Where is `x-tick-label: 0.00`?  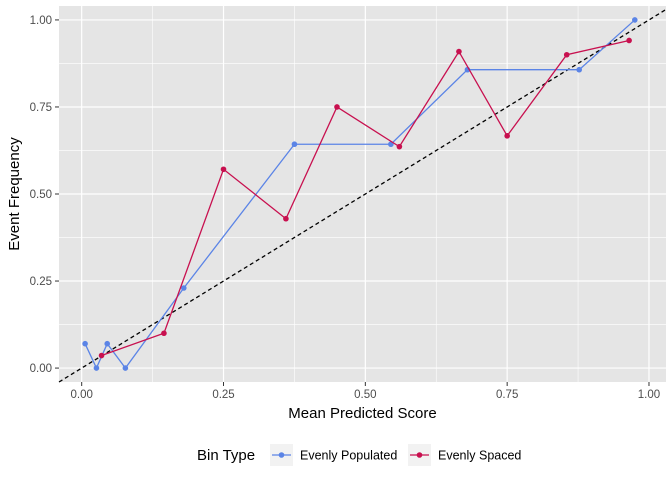 x-tick-label: 0.00 is located at coordinates (81, 395).